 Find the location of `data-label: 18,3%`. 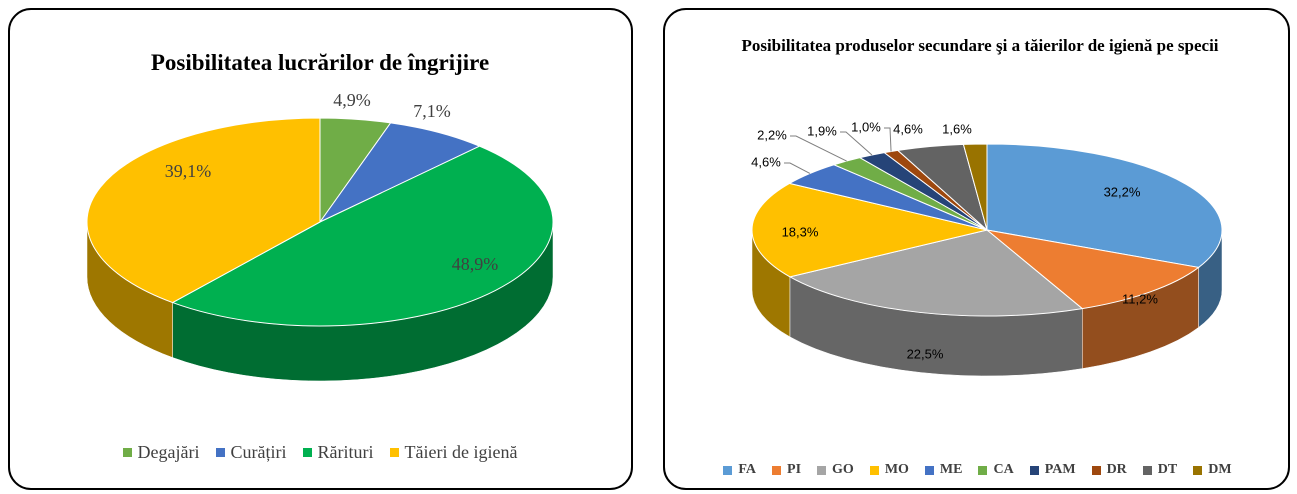

data-label: 18,3% is located at coordinates (800, 231).